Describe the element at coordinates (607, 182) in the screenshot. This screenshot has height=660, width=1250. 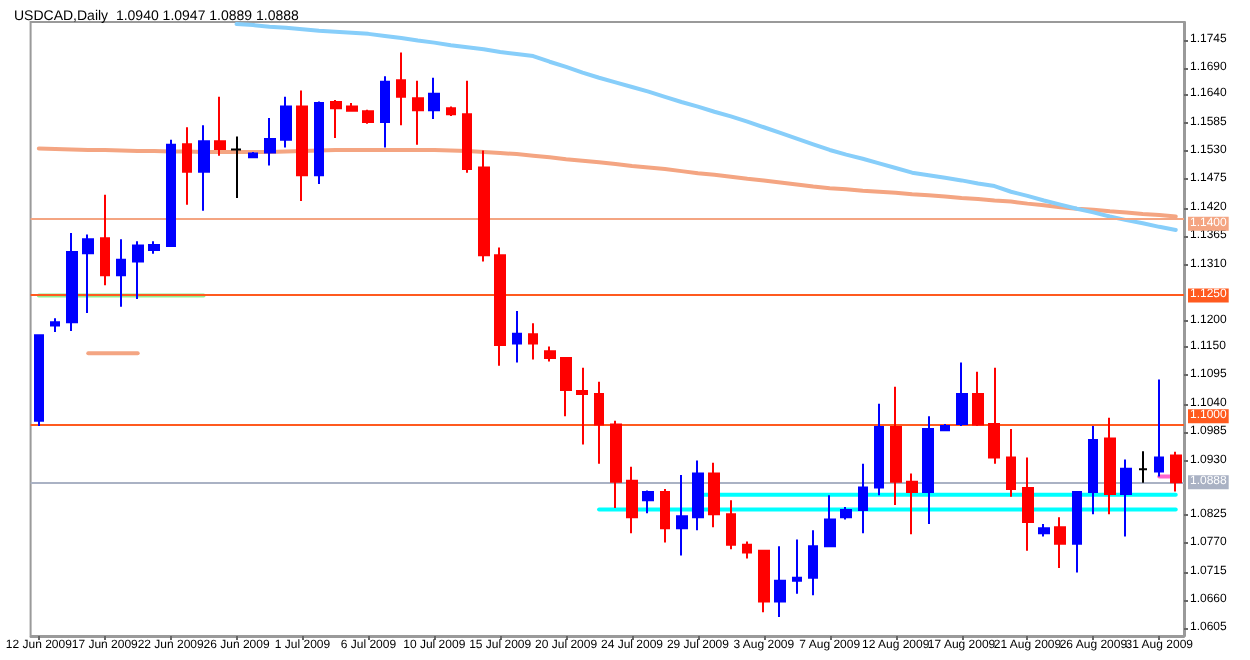
I see `line-series` at that location.